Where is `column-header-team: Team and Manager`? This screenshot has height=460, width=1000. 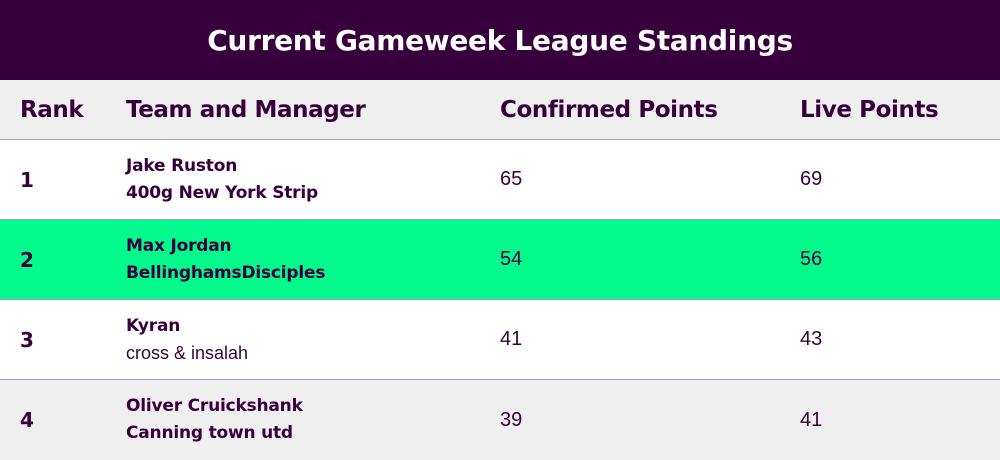
column-header-team: Team and Manager is located at coordinates (246, 109).